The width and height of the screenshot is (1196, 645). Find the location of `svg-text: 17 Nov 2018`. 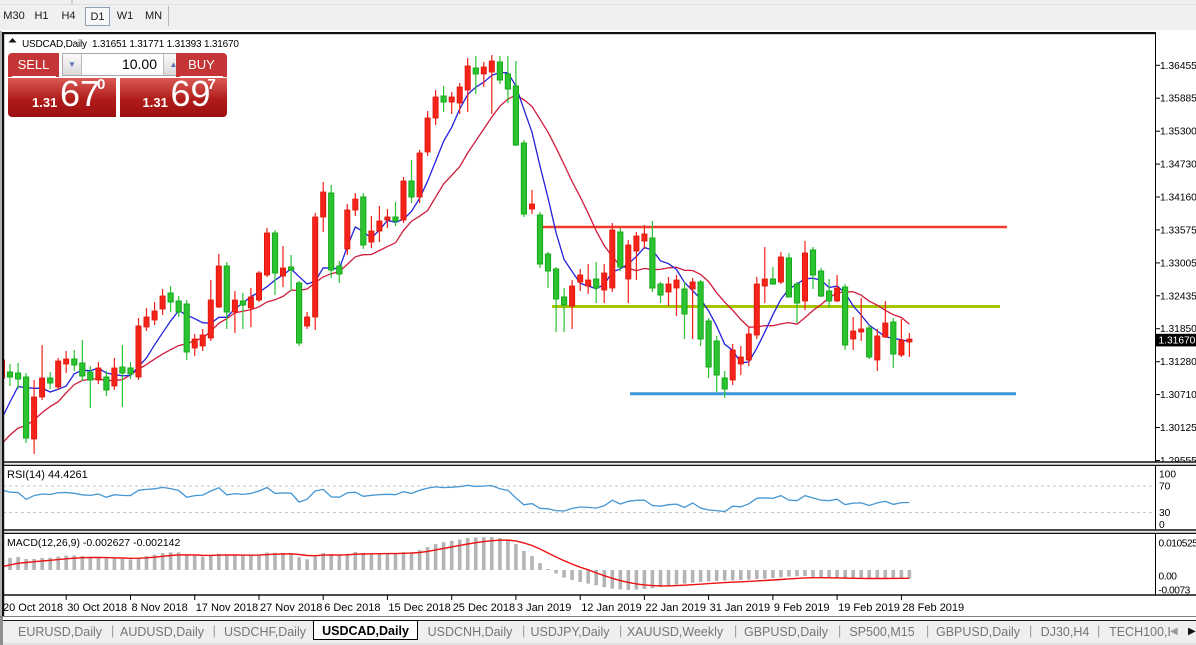

svg-text: 17 Nov 2018 is located at coordinates (227, 608).